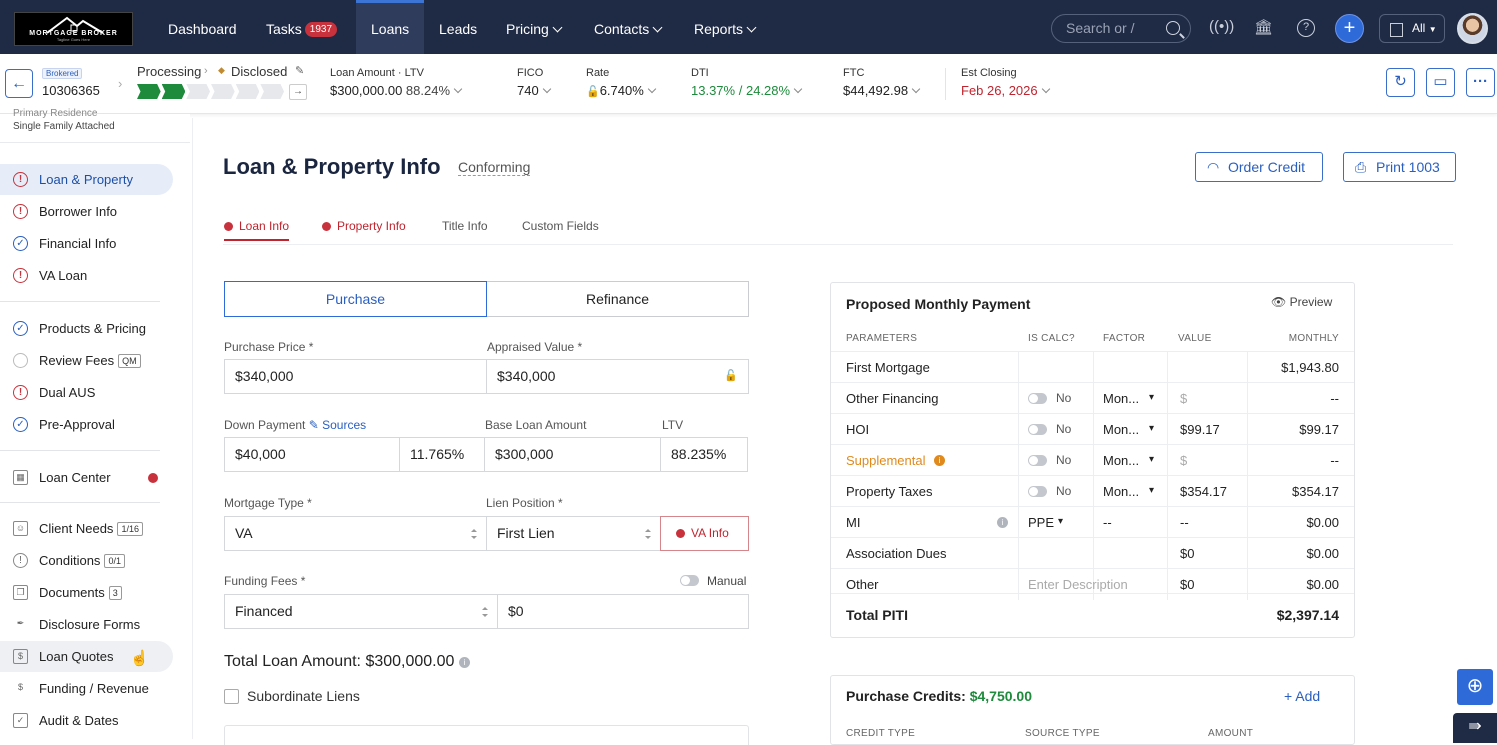 Image resolution: width=1497 pixels, height=745 pixels. Describe the element at coordinates (86, 656) in the screenshot. I see `sidebar-item-loan-quotes: $ Loan Quotes ☝` at that location.